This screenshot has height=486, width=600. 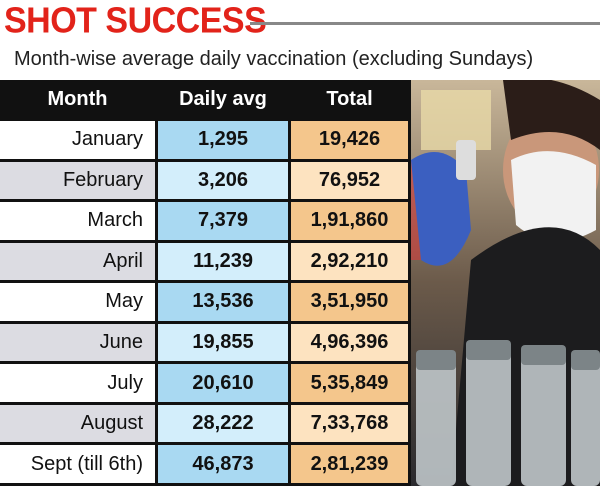 What do you see at coordinates (77, 221) in the screenshot?
I see `month-cell: March` at bounding box center [77, 221].